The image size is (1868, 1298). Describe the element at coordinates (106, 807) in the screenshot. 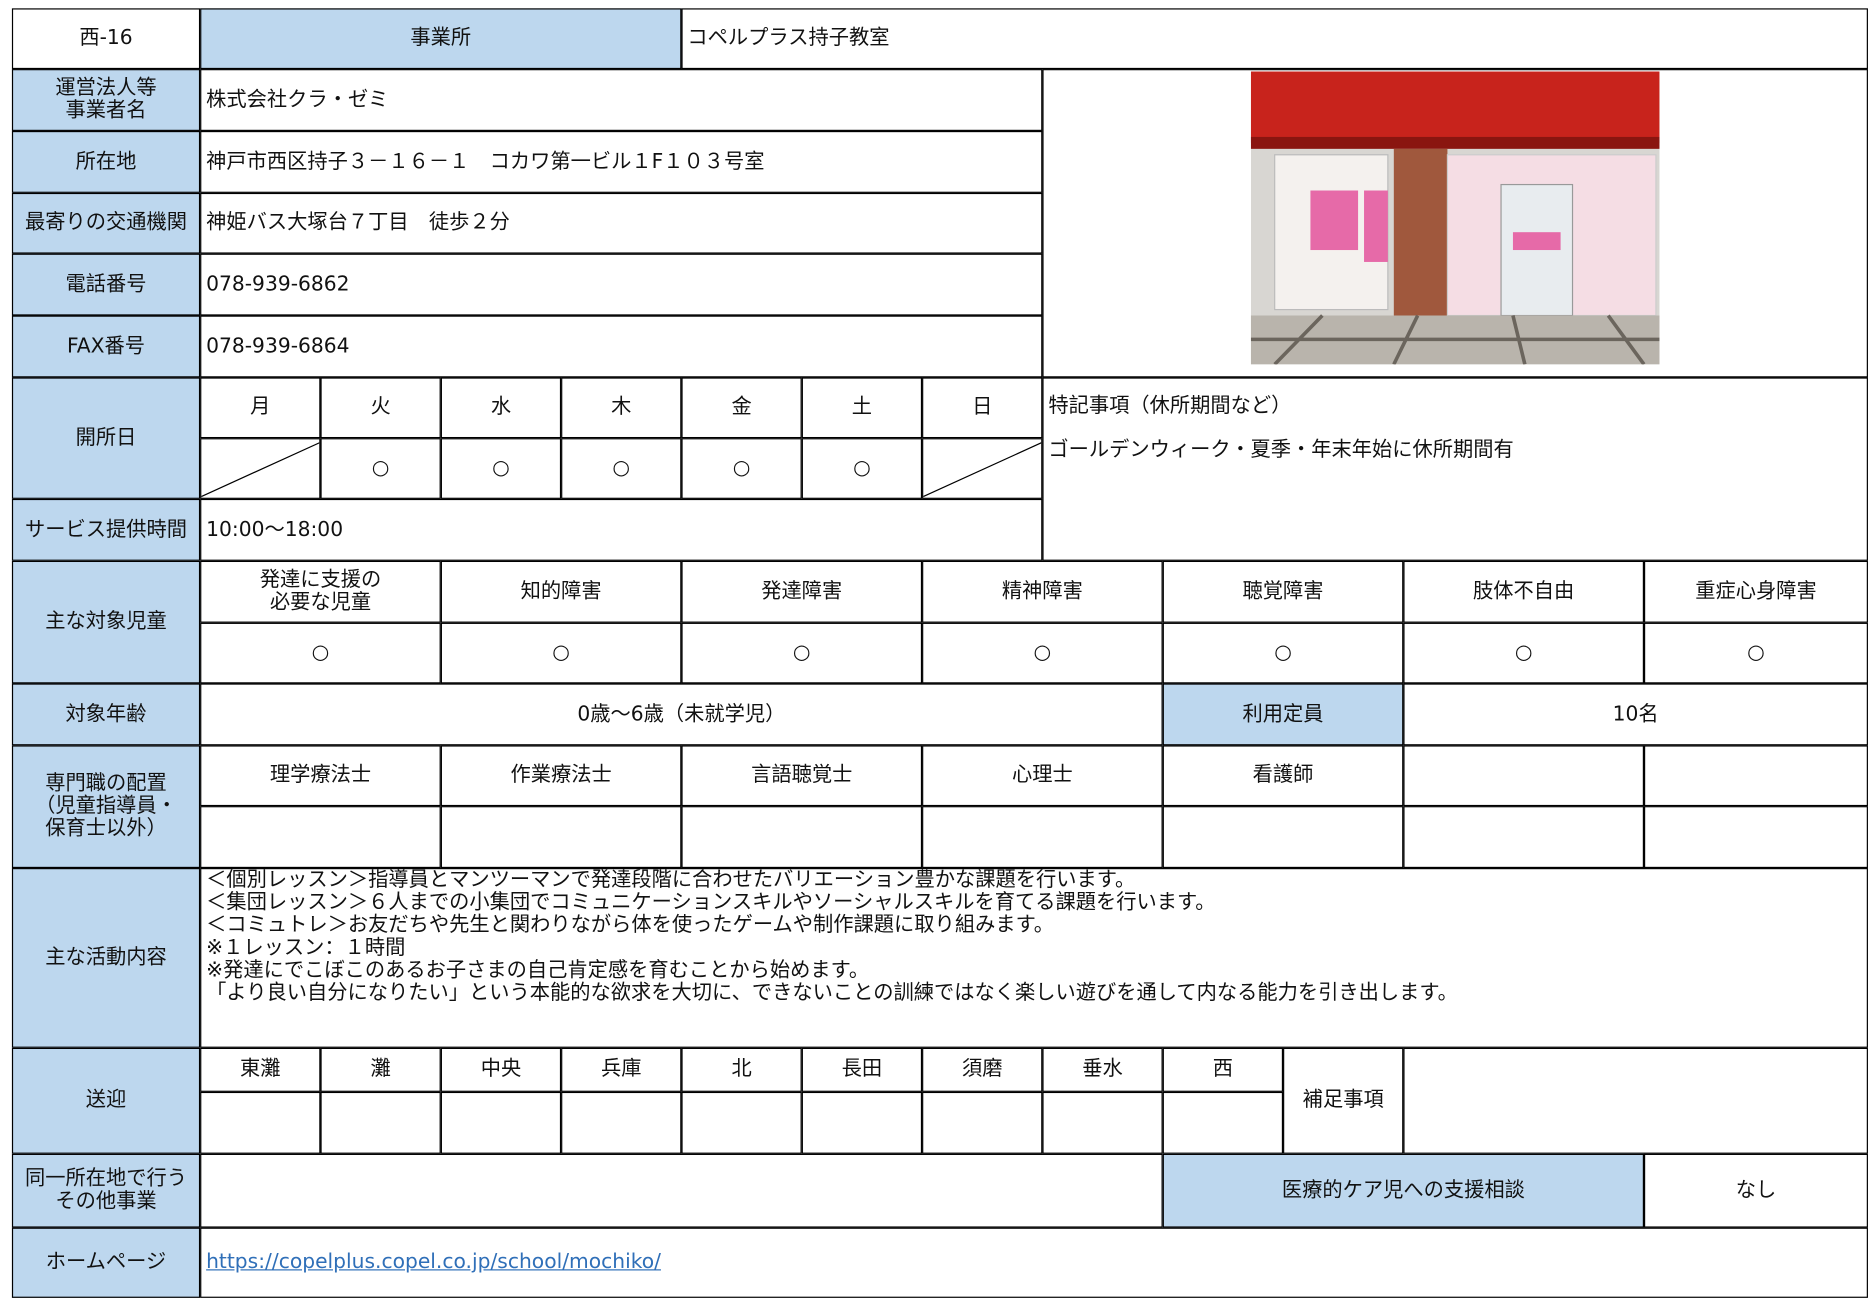

I see `field-label: 専門職の配置 （児童指導員・ 保育士以外）` at that location.